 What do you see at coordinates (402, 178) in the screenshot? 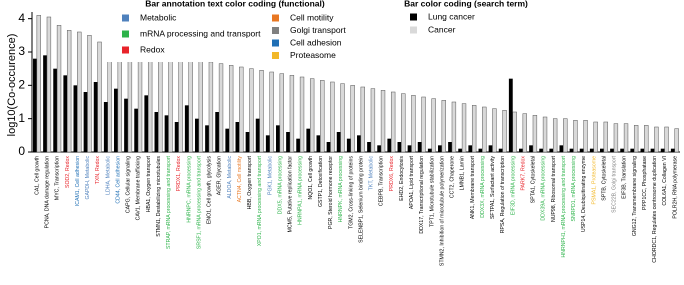
I see `x-tick-label: EHD2, Endocytosis` at bounding box center [402, 178].